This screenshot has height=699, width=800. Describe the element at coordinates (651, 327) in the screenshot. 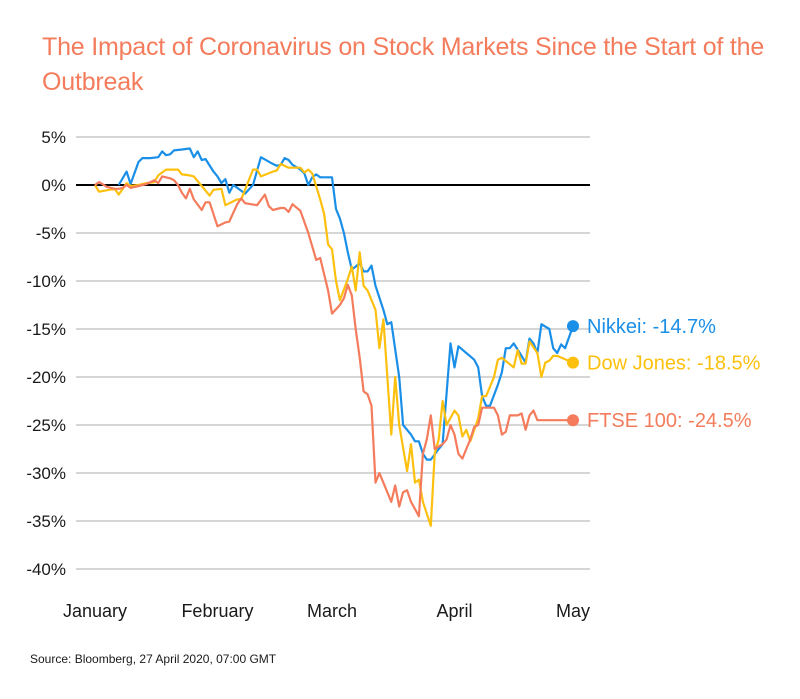

I see `series-label-nikkei: Nikkei: -14.7%` at that location.